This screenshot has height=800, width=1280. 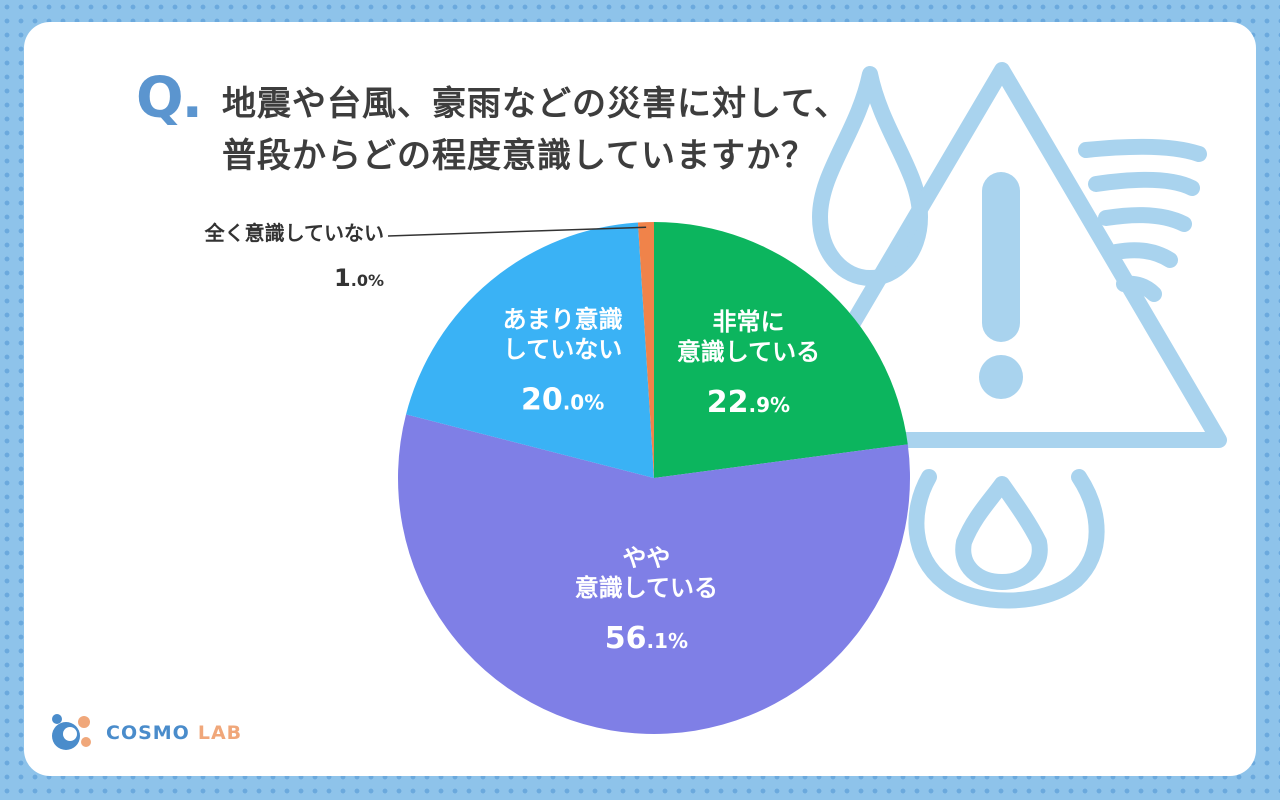 I want to click on slice-label-line: あまり意識, so click(x=563, y=320).